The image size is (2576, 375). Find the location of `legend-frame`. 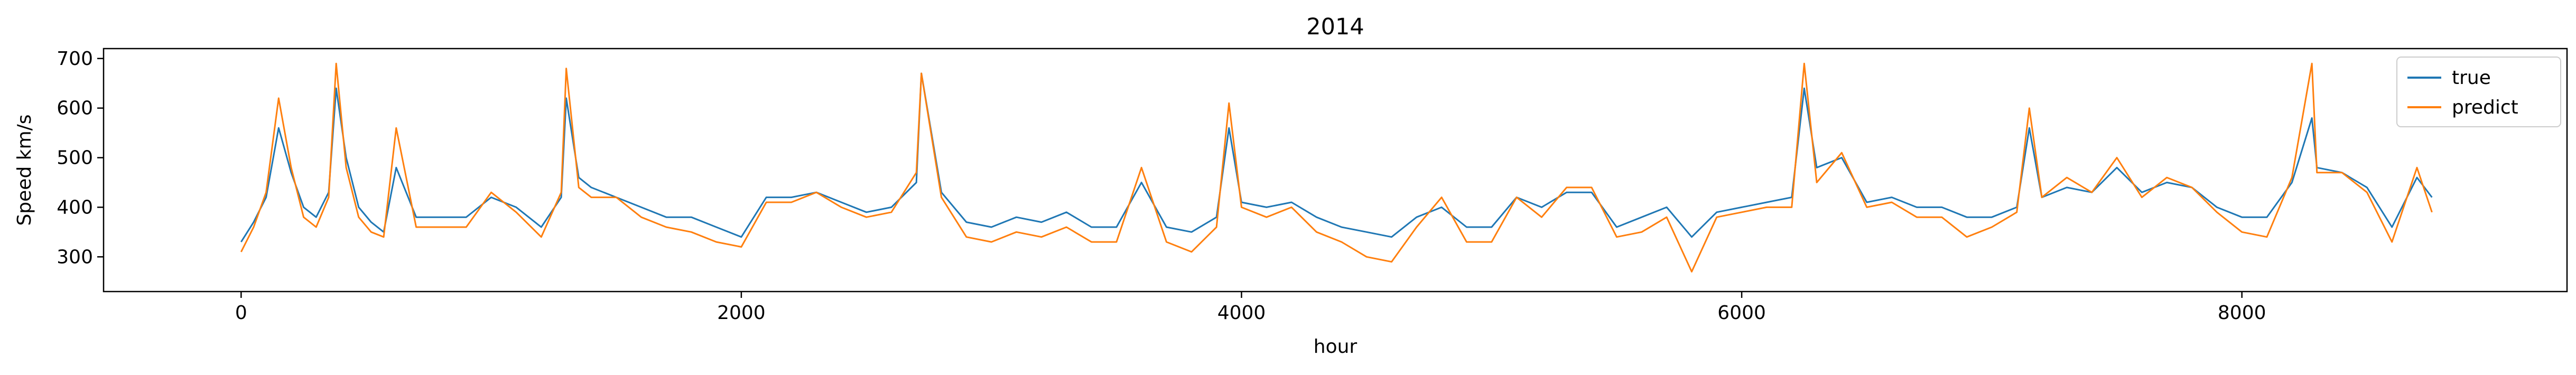

legend-frame is located at coordinates (2478, 92).